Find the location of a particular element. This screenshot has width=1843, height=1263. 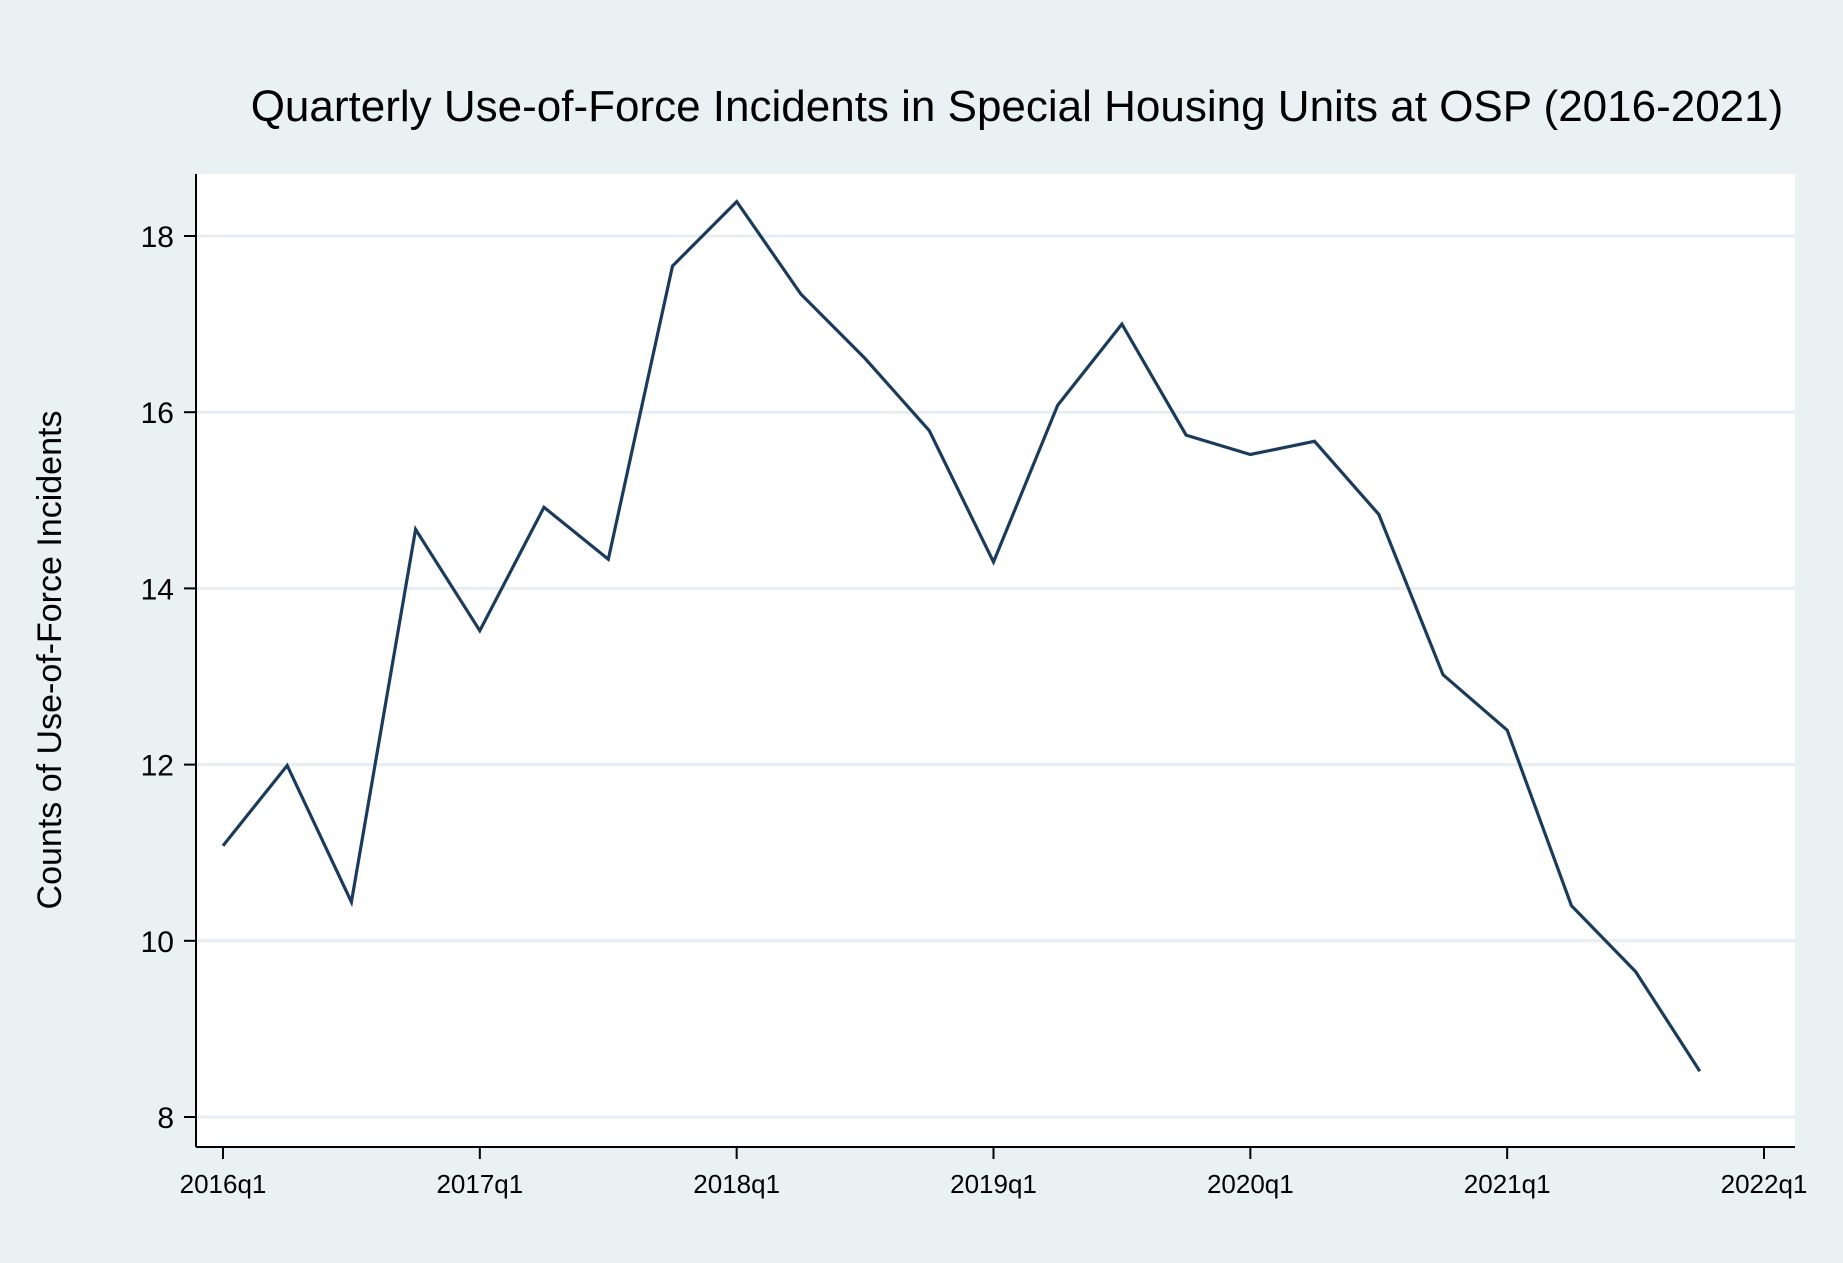

x-tick-label: 2021q1 is located at coordinates (1507, 1184).